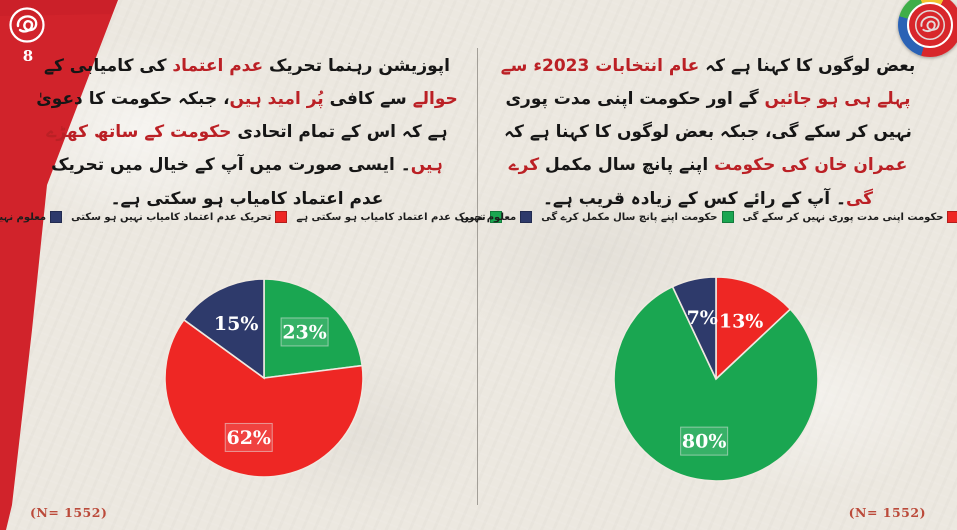 This screenshot has height=530, width=957. What do you see at coordinates (59, 265) in the screenshot?
I see `red-accent-band` at bounding box center [59, 265].